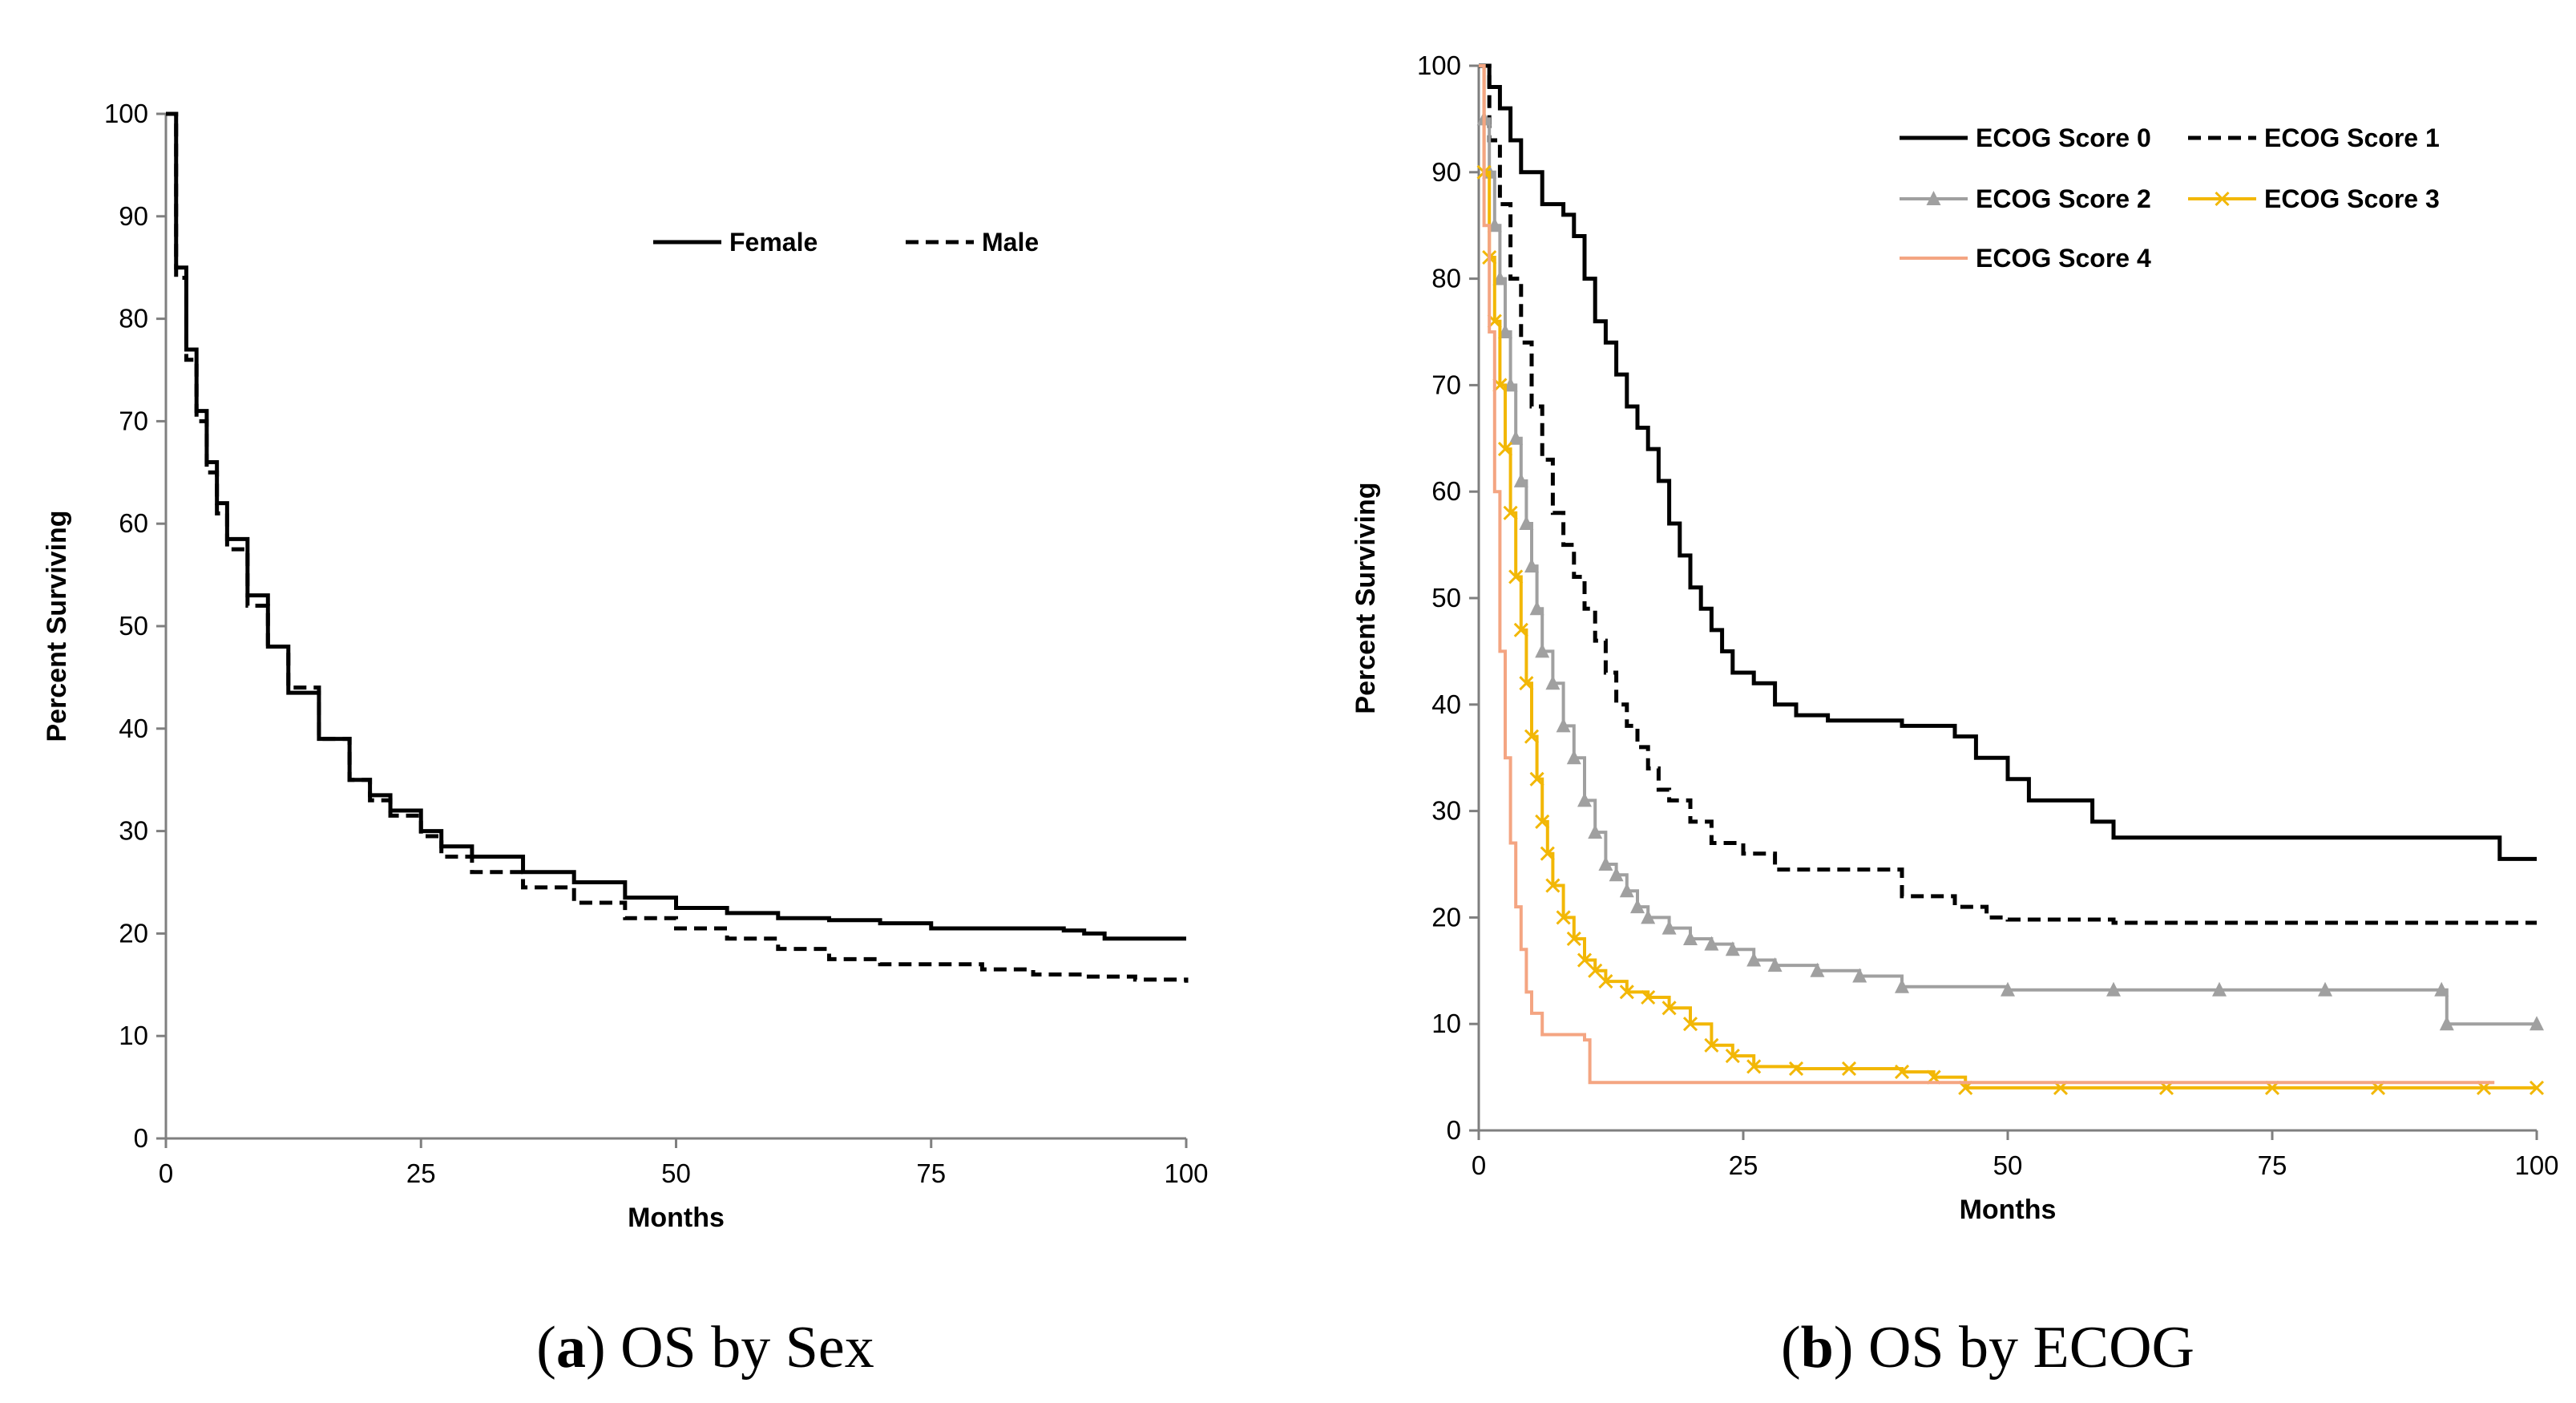 This screenshot has height=1403, width=2576. Describe the element at coordinates (141, 1138) in the screenshot. I see `y-tick-label-a-0: 0` at that location.